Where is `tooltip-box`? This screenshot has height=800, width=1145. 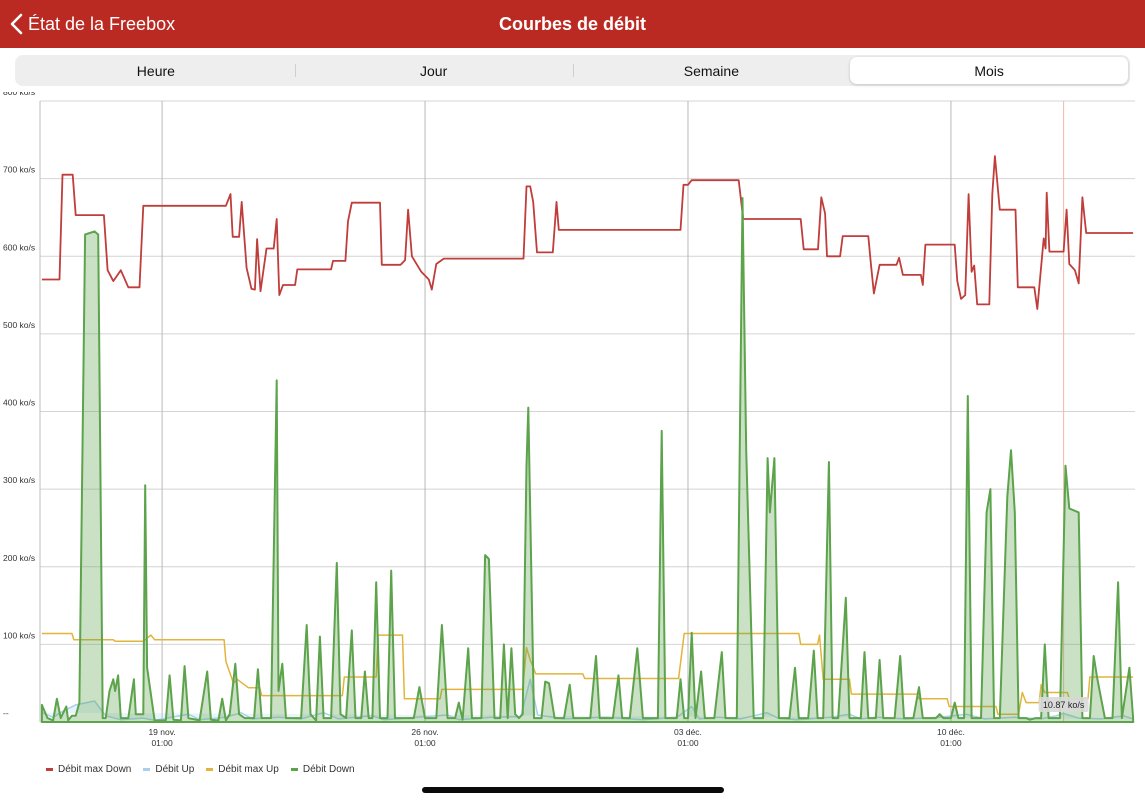
tooltip-box is located at coordinates (1063, 705).